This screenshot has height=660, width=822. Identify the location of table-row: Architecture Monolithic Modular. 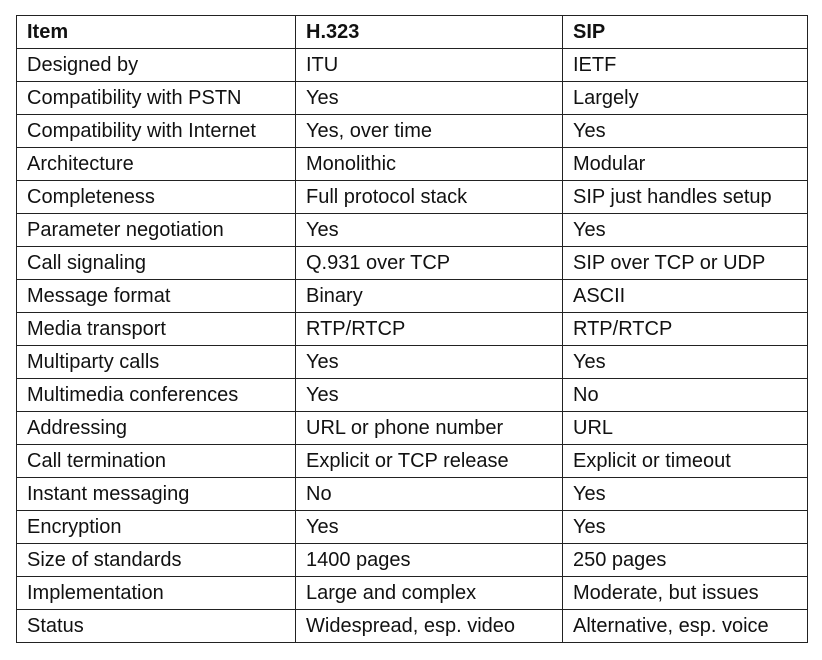
(412, 164).